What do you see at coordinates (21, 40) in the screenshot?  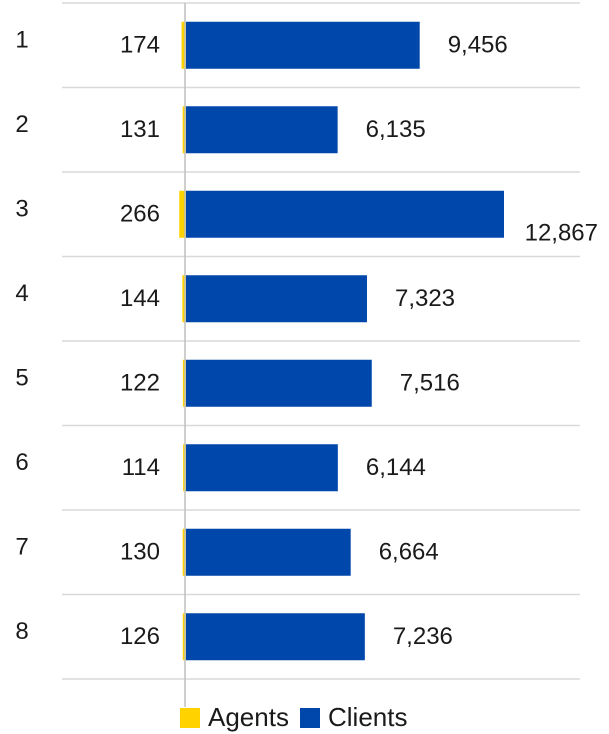 I see `category-label: 1` at bounding box center [21, 40].